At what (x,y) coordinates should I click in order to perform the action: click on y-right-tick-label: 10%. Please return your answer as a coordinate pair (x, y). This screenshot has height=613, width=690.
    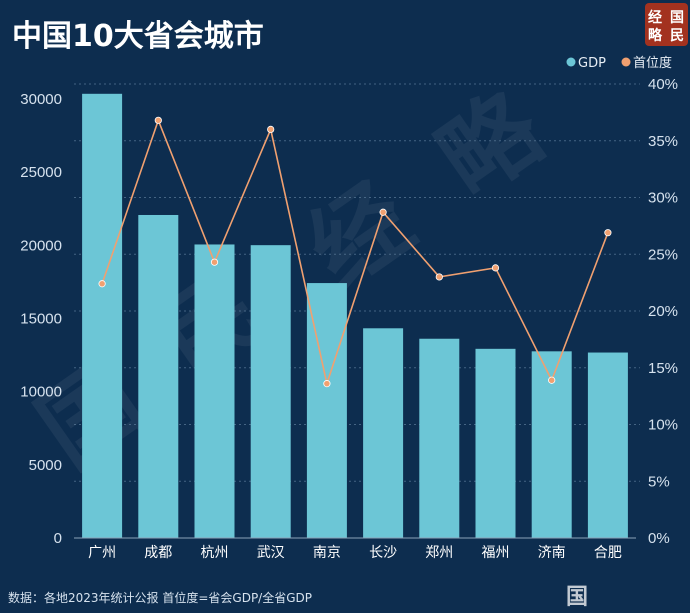
    Looking at the image, I should click on (663, 425).